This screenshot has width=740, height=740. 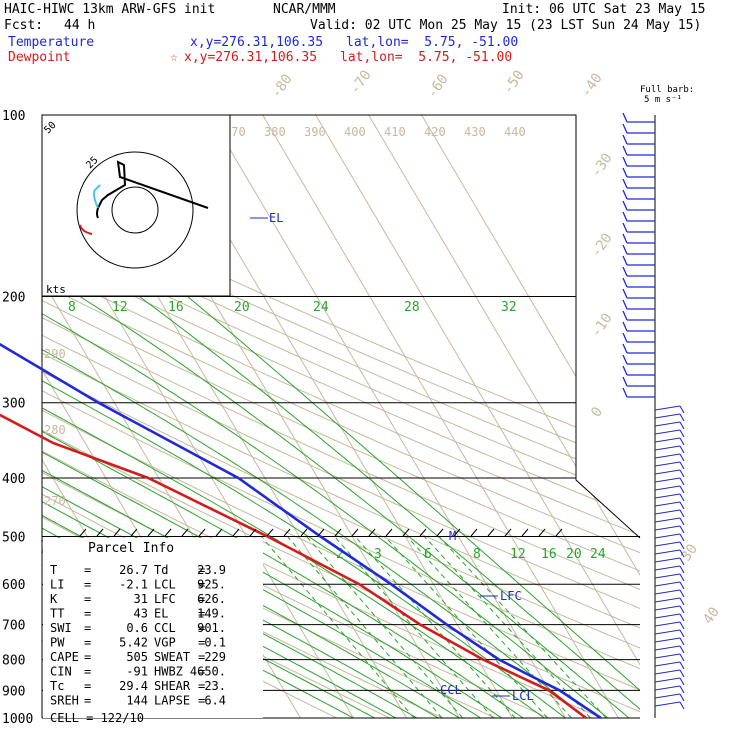 I want to click on mixing-ratio-label-500: 20, so click(x=574, y=554).